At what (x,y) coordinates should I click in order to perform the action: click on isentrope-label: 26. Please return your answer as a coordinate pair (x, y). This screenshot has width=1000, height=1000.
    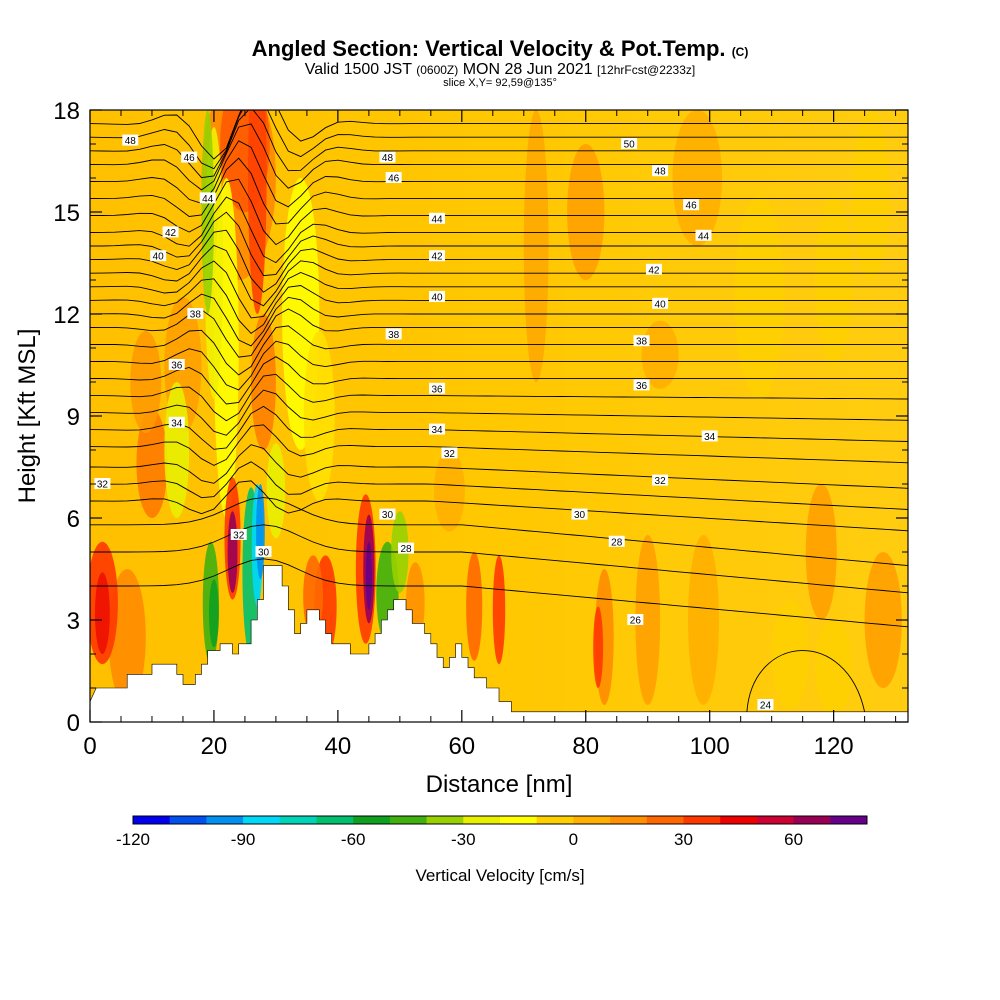
    Looking at the image, I should click on (635, 620).